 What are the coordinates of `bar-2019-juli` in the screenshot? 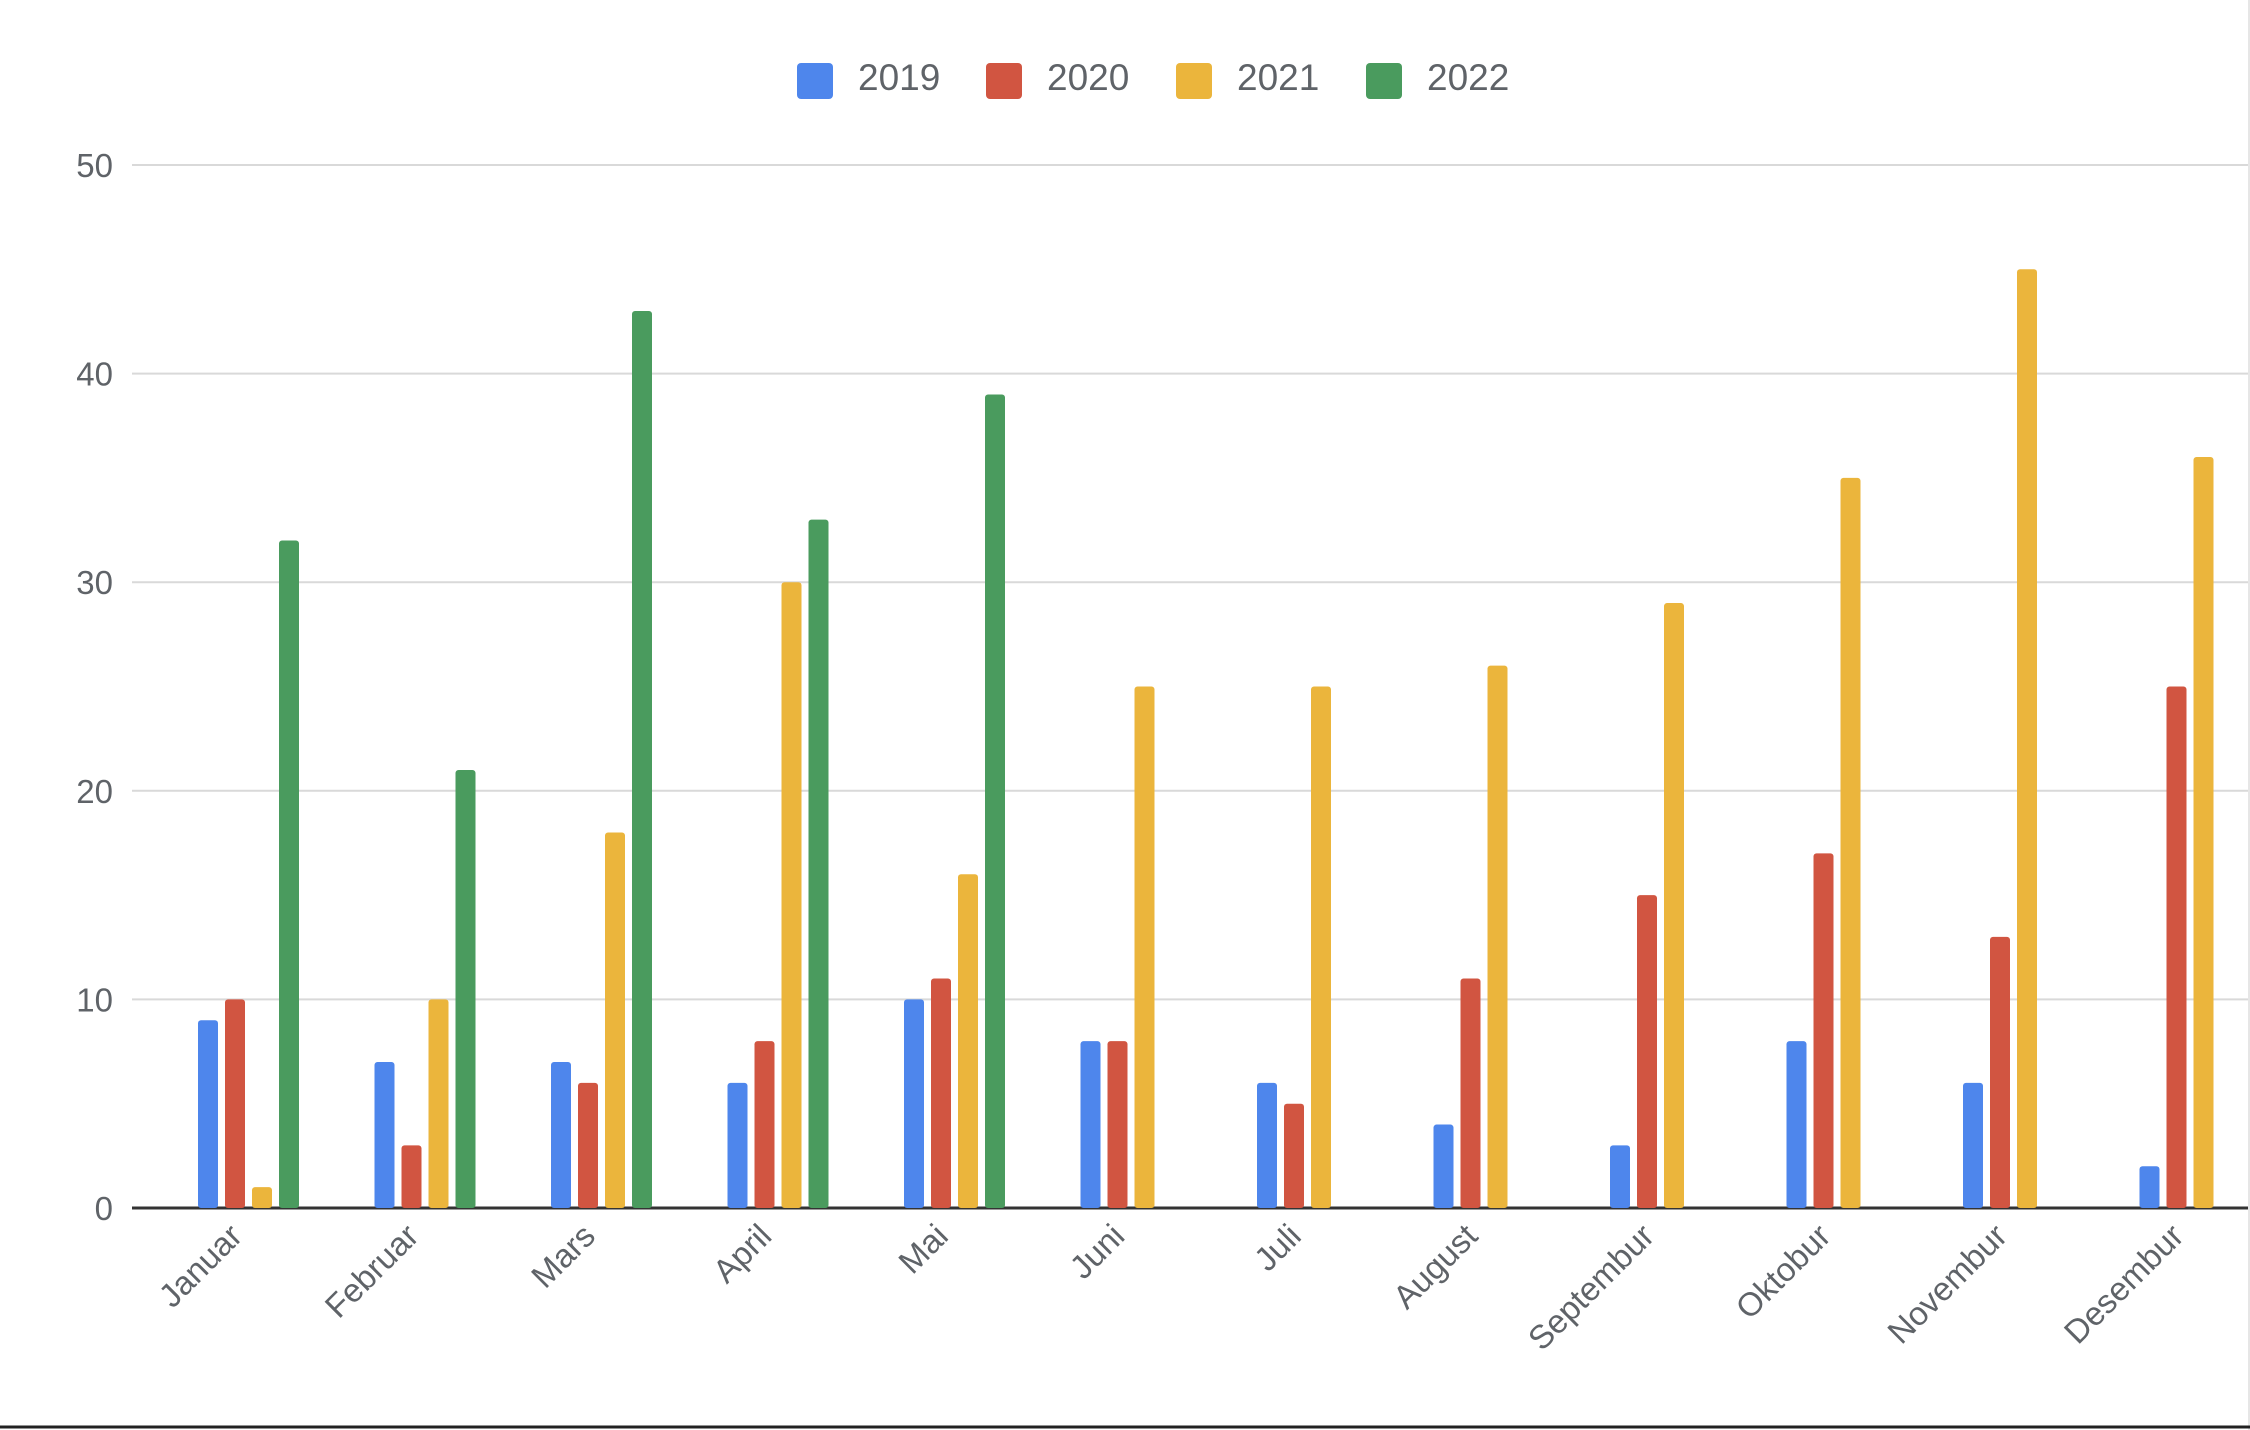 It's located at (1267, 1145).